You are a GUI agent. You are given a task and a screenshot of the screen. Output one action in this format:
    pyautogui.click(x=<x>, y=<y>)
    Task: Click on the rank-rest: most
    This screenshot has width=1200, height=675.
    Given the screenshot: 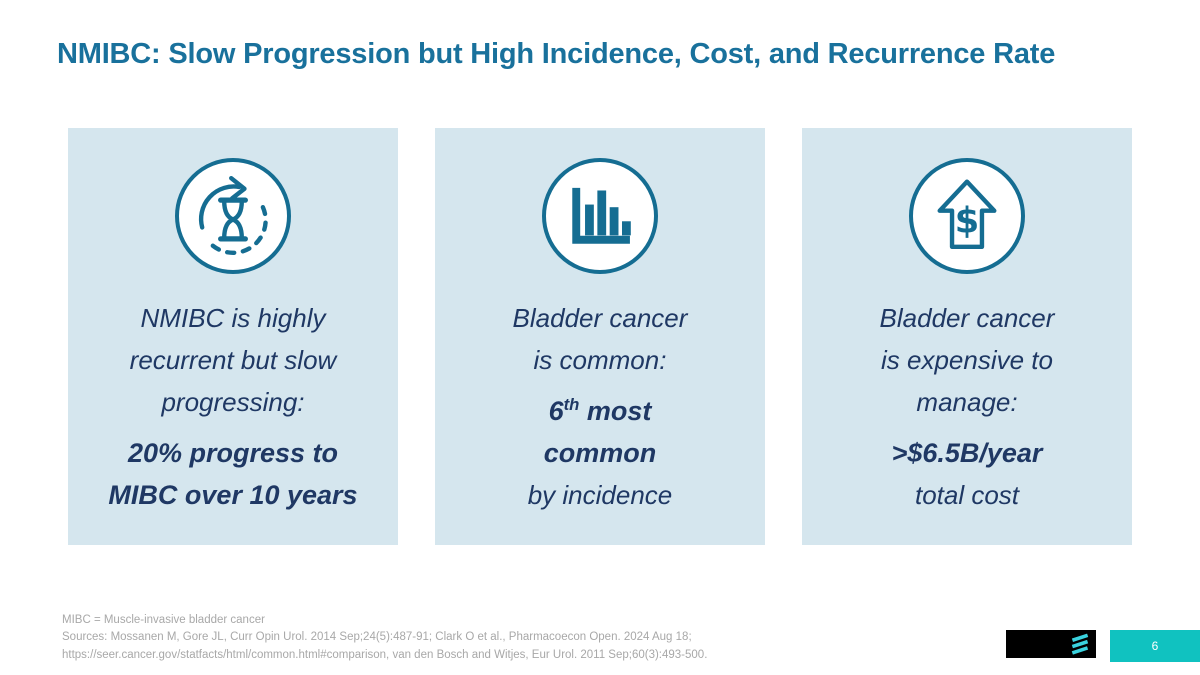 What is the action you would take?
    pyautogui.click(x=615, y=411)
    